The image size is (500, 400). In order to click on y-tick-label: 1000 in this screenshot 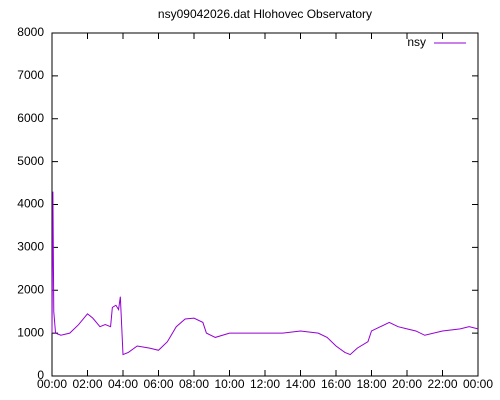, I will do `click(30, 332)`.